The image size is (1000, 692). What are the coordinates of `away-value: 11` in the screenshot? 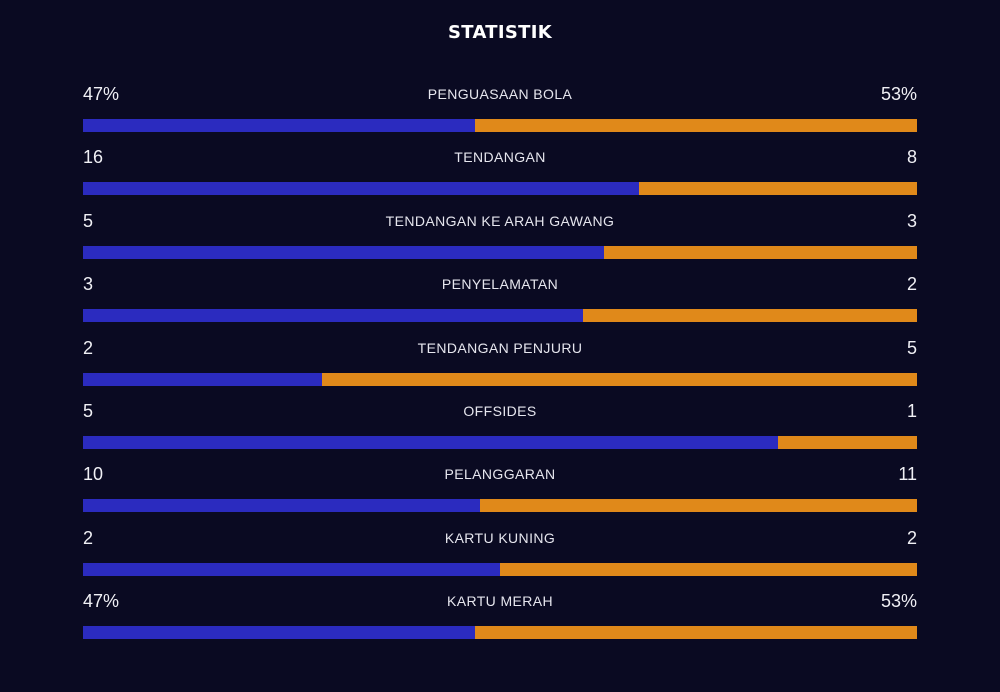 It's located at (907, 474).